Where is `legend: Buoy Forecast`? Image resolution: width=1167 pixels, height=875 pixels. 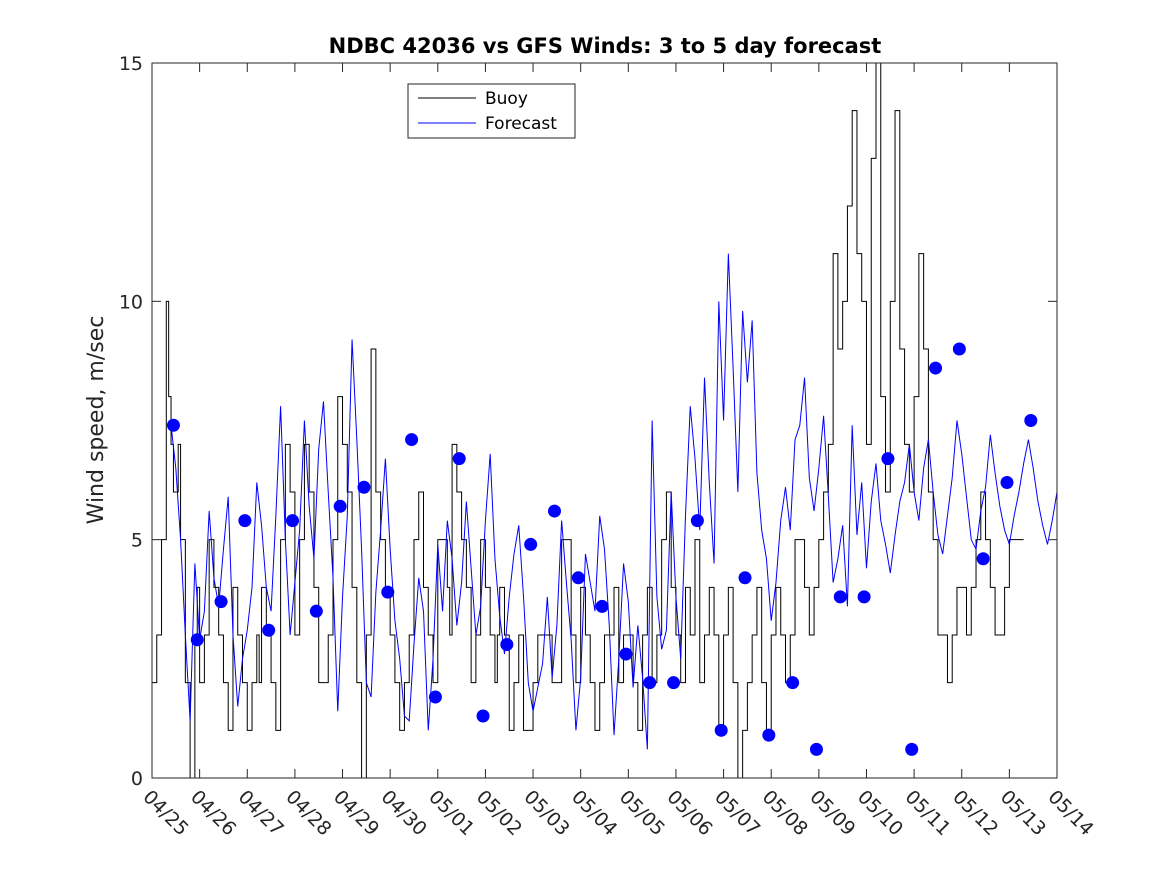 legend: Buoy Forecast is located at coordinates (491, 111).